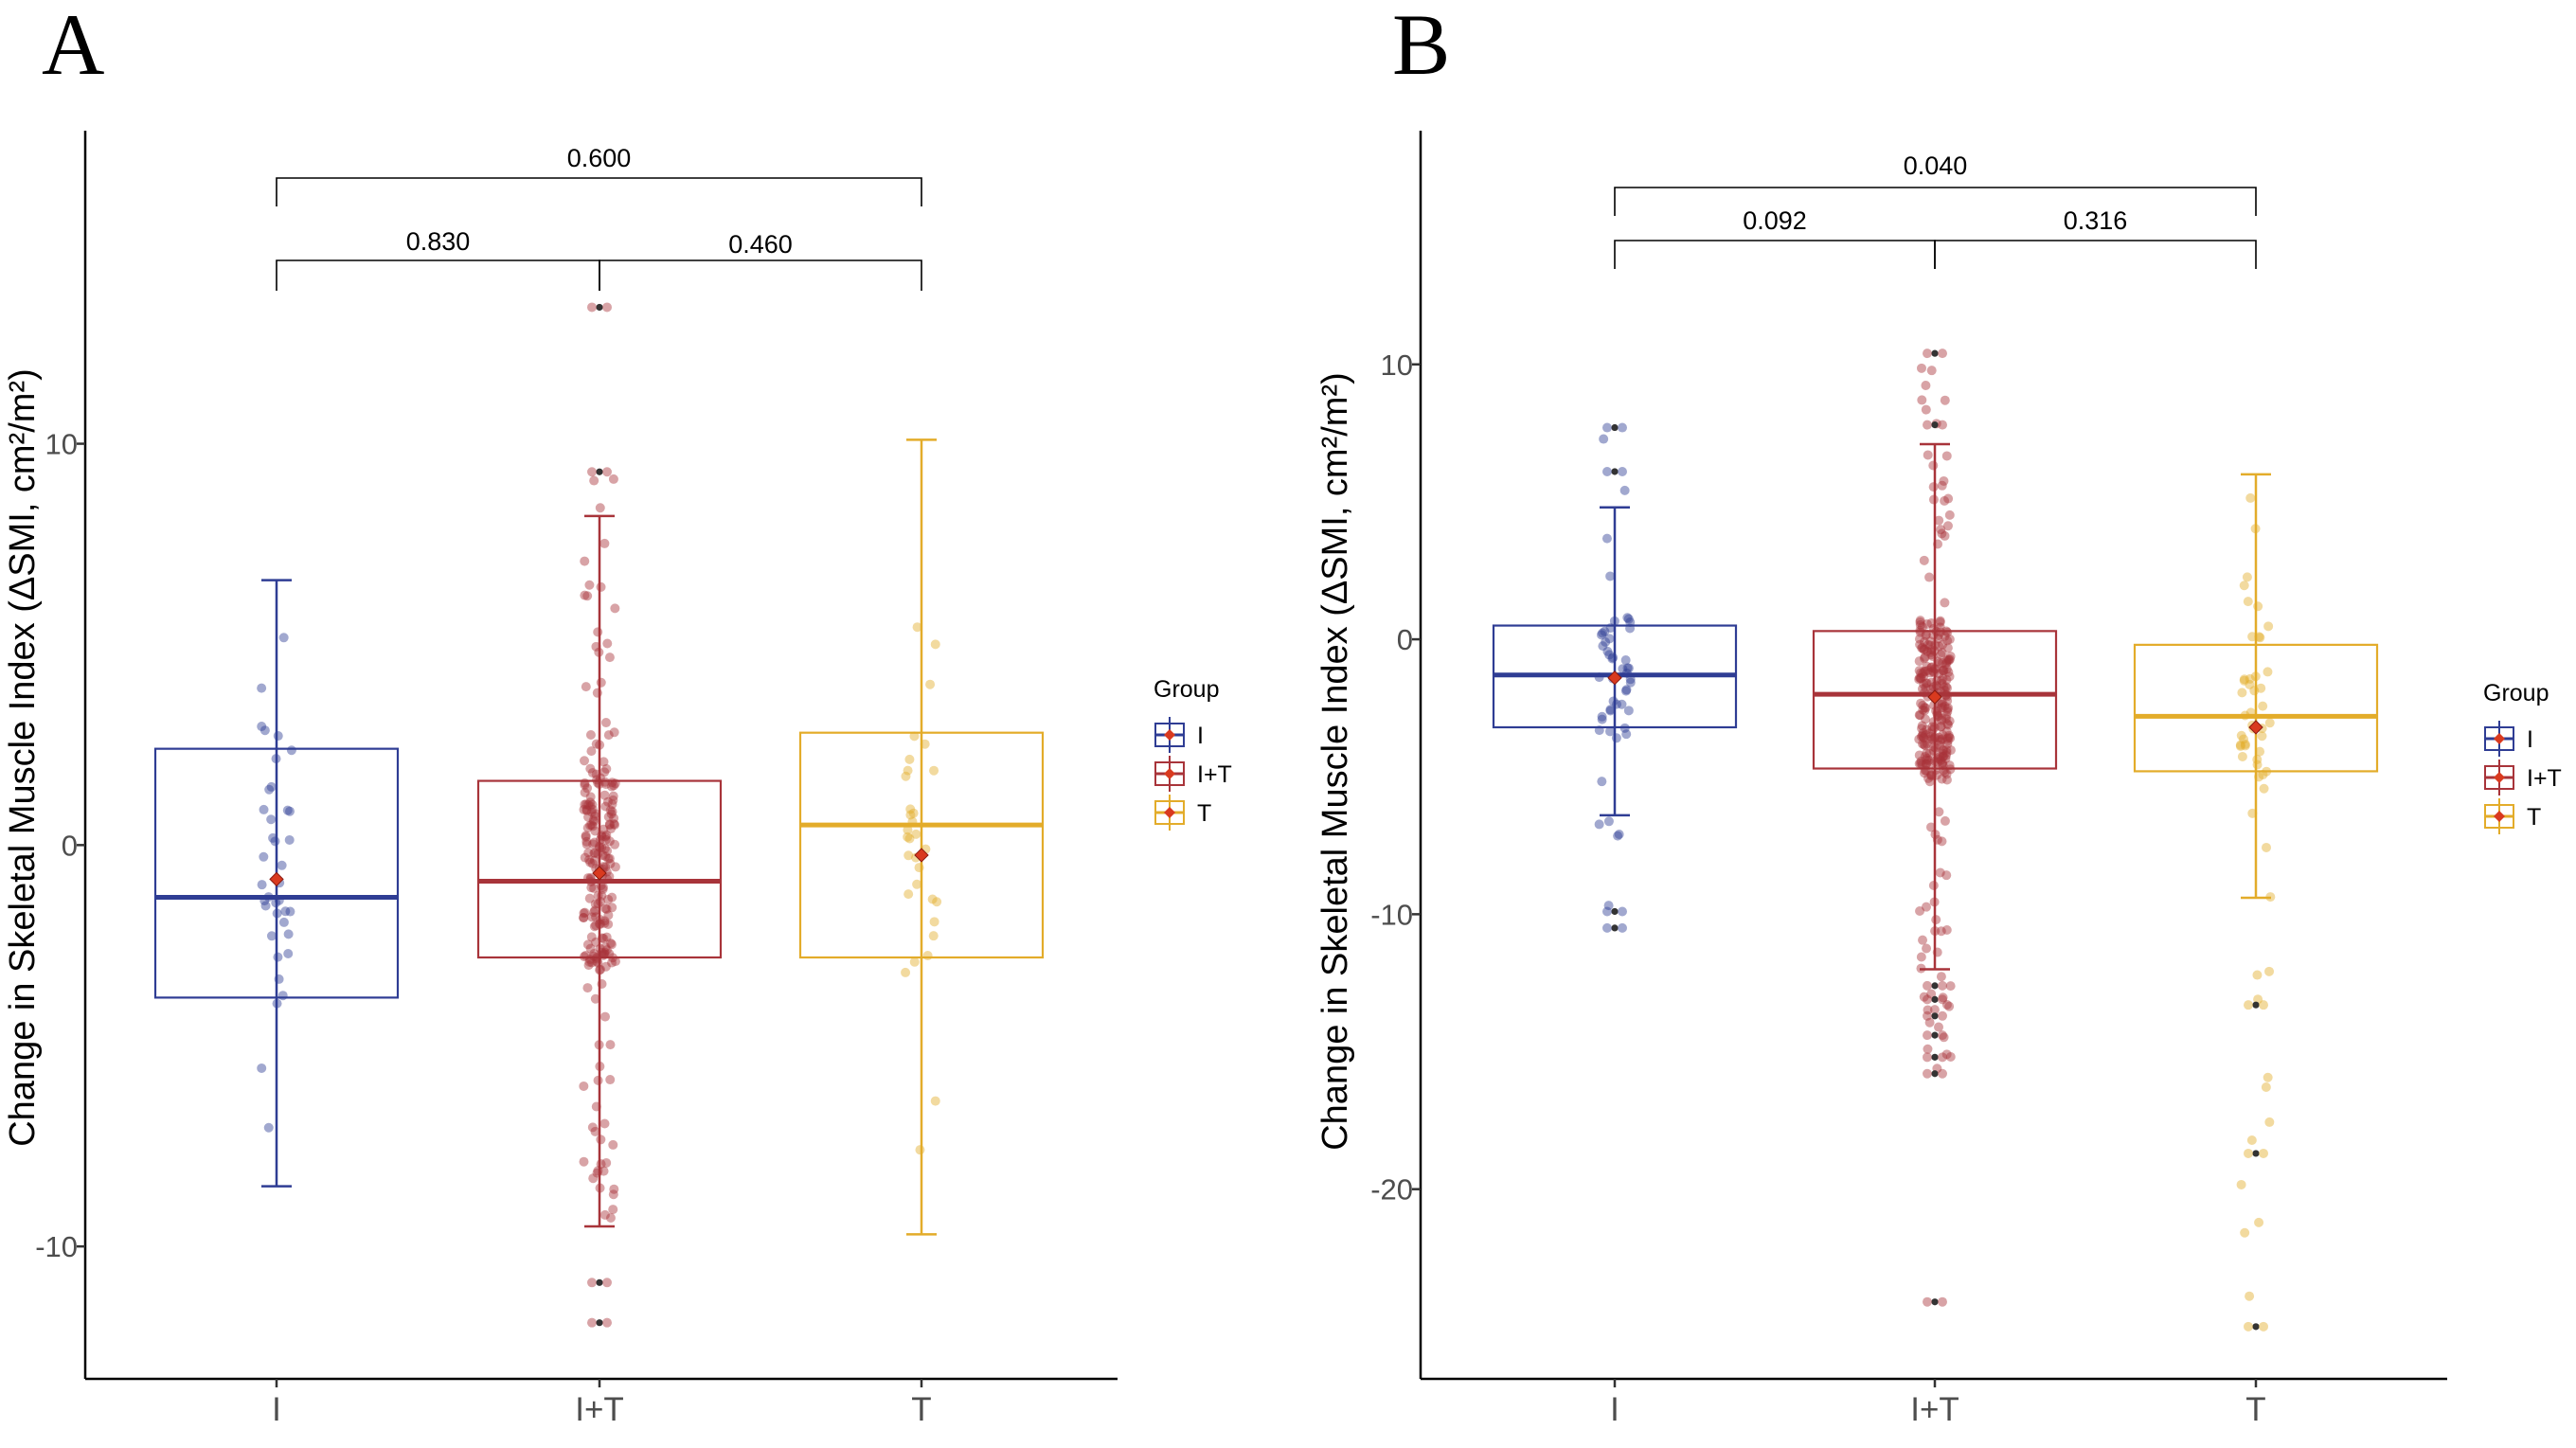 The height and width of the screenshot is (1448, 2576). What do you see at coordinates (921, 837) in the screenshot?
I see `group-a-t` at bounding box center [921, 837].